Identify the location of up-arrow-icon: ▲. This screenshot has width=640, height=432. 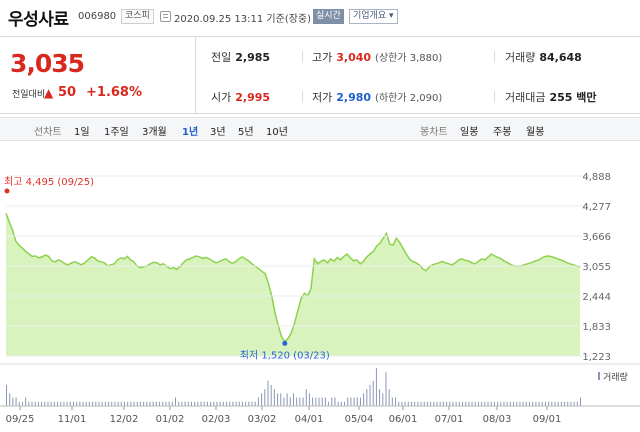
(49, 93).